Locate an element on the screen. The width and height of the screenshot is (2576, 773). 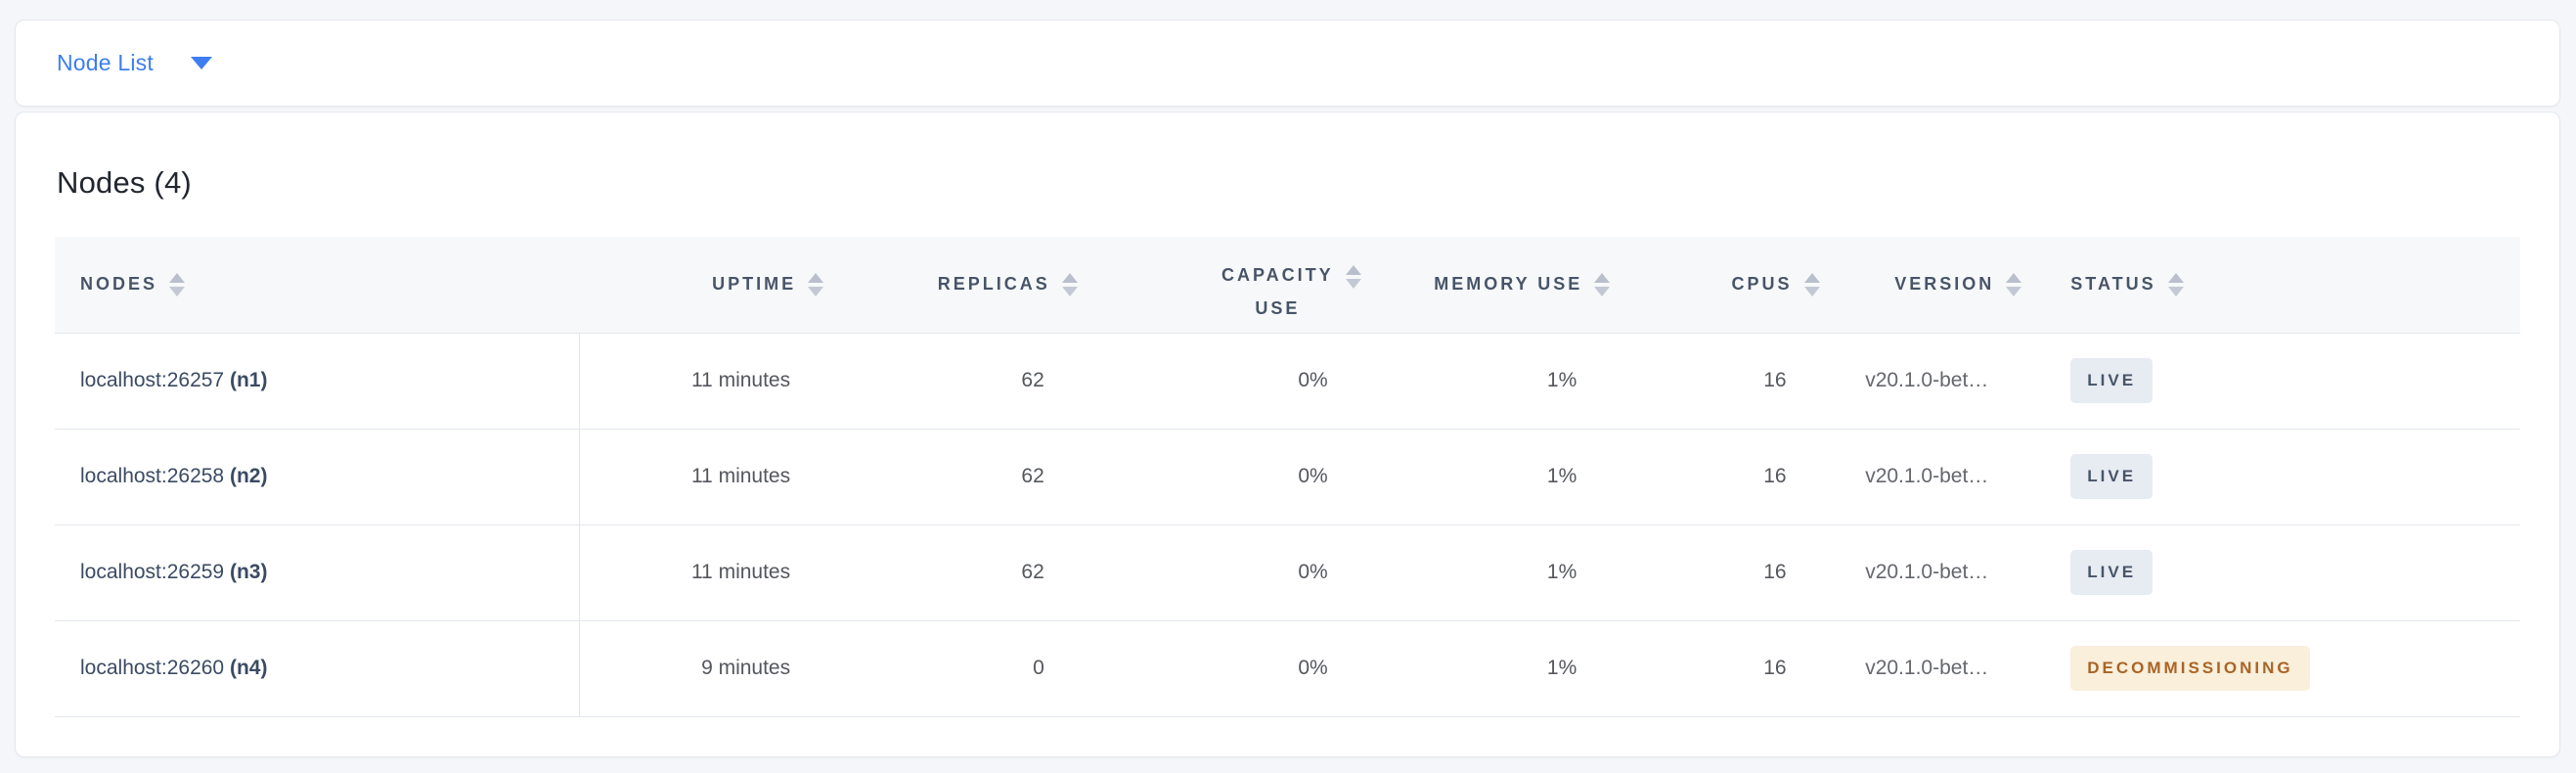
node-address: localhost:26260 is located at coordinates (153, 668).